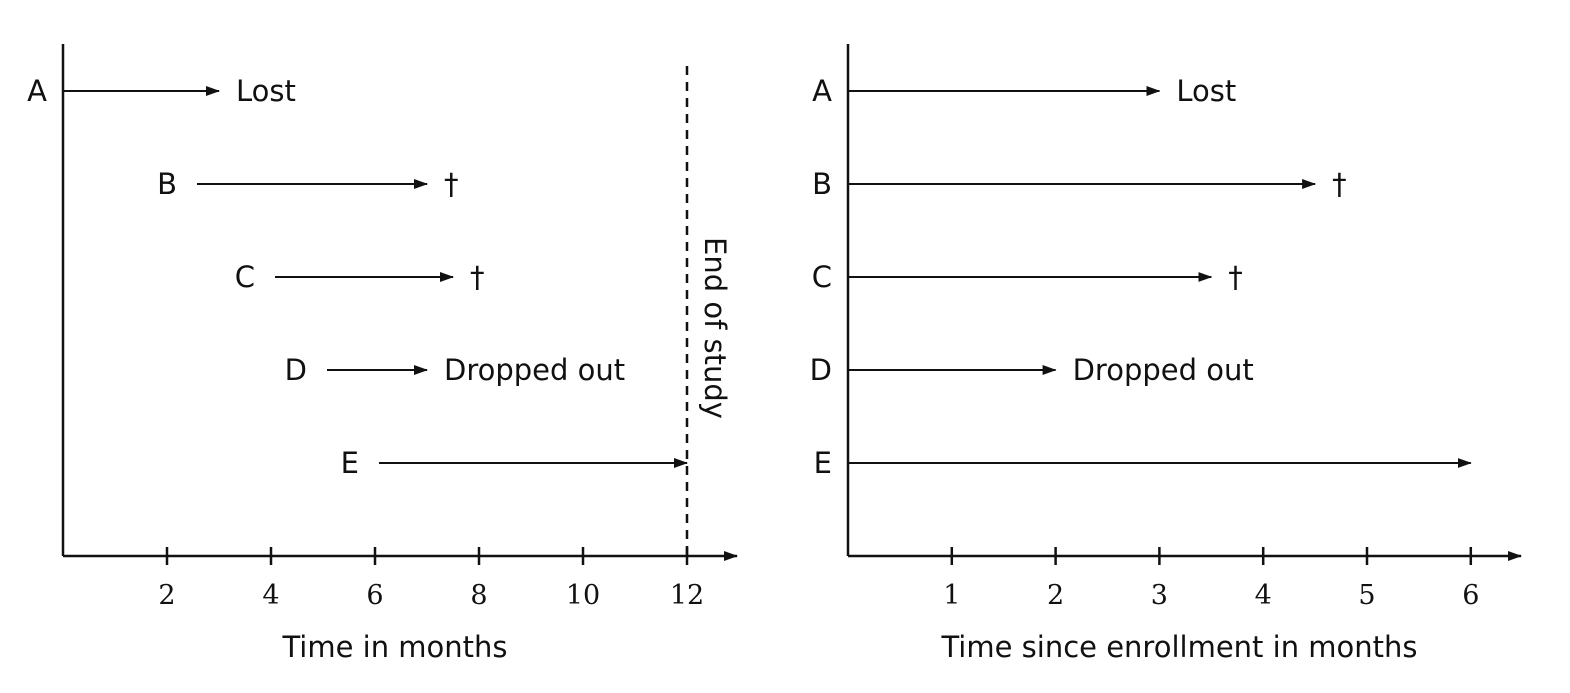 This screenshot has height=693, width=1570. Describe the element at coordinates (166, 595) in the screenshot. I see `panel1-x-tick-label: 2` at that location.